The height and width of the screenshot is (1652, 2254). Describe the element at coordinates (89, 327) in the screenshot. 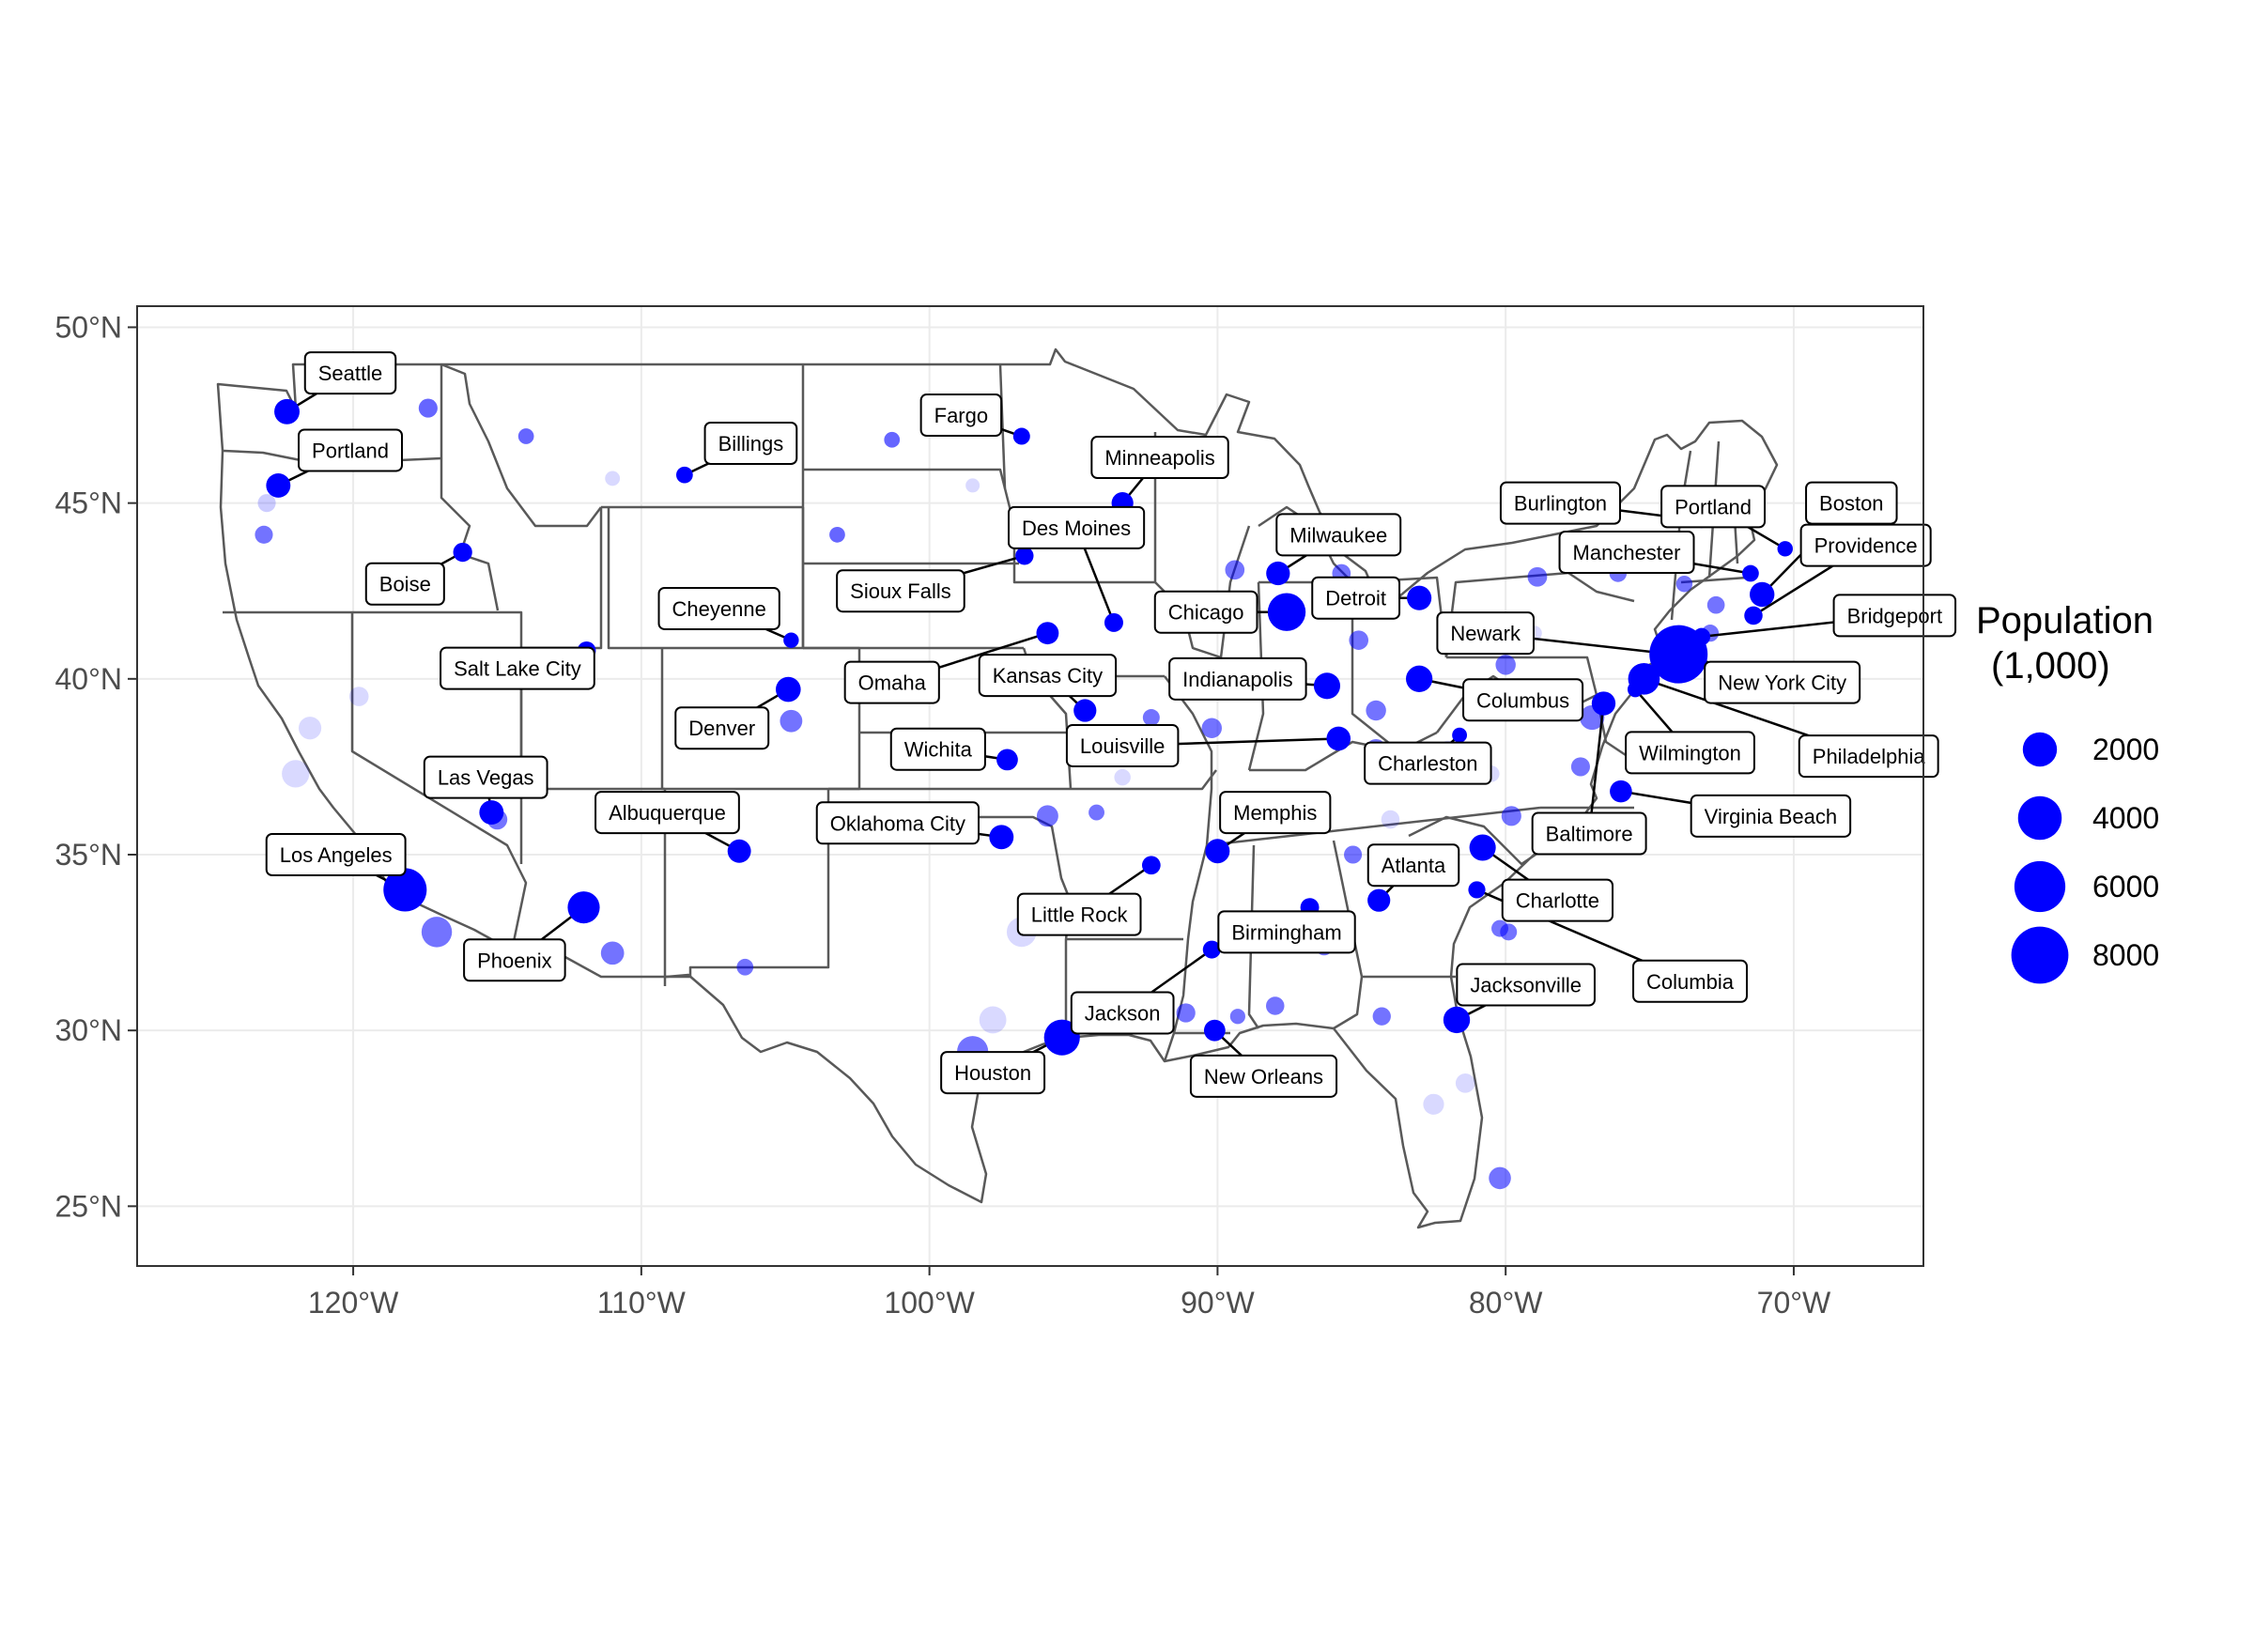

I see `y-tick-label: 50°N` at that location.